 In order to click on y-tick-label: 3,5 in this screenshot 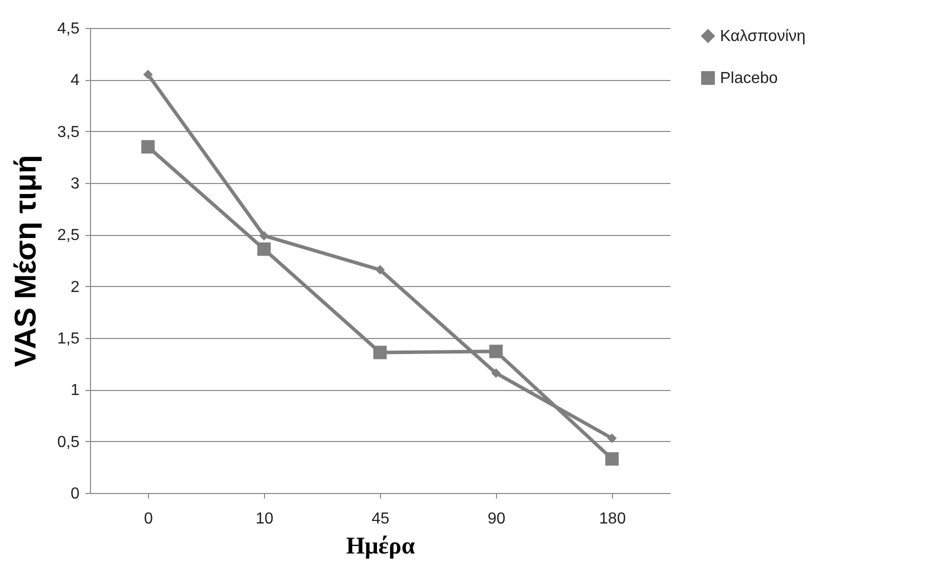, I will do `click(68, 132)`.